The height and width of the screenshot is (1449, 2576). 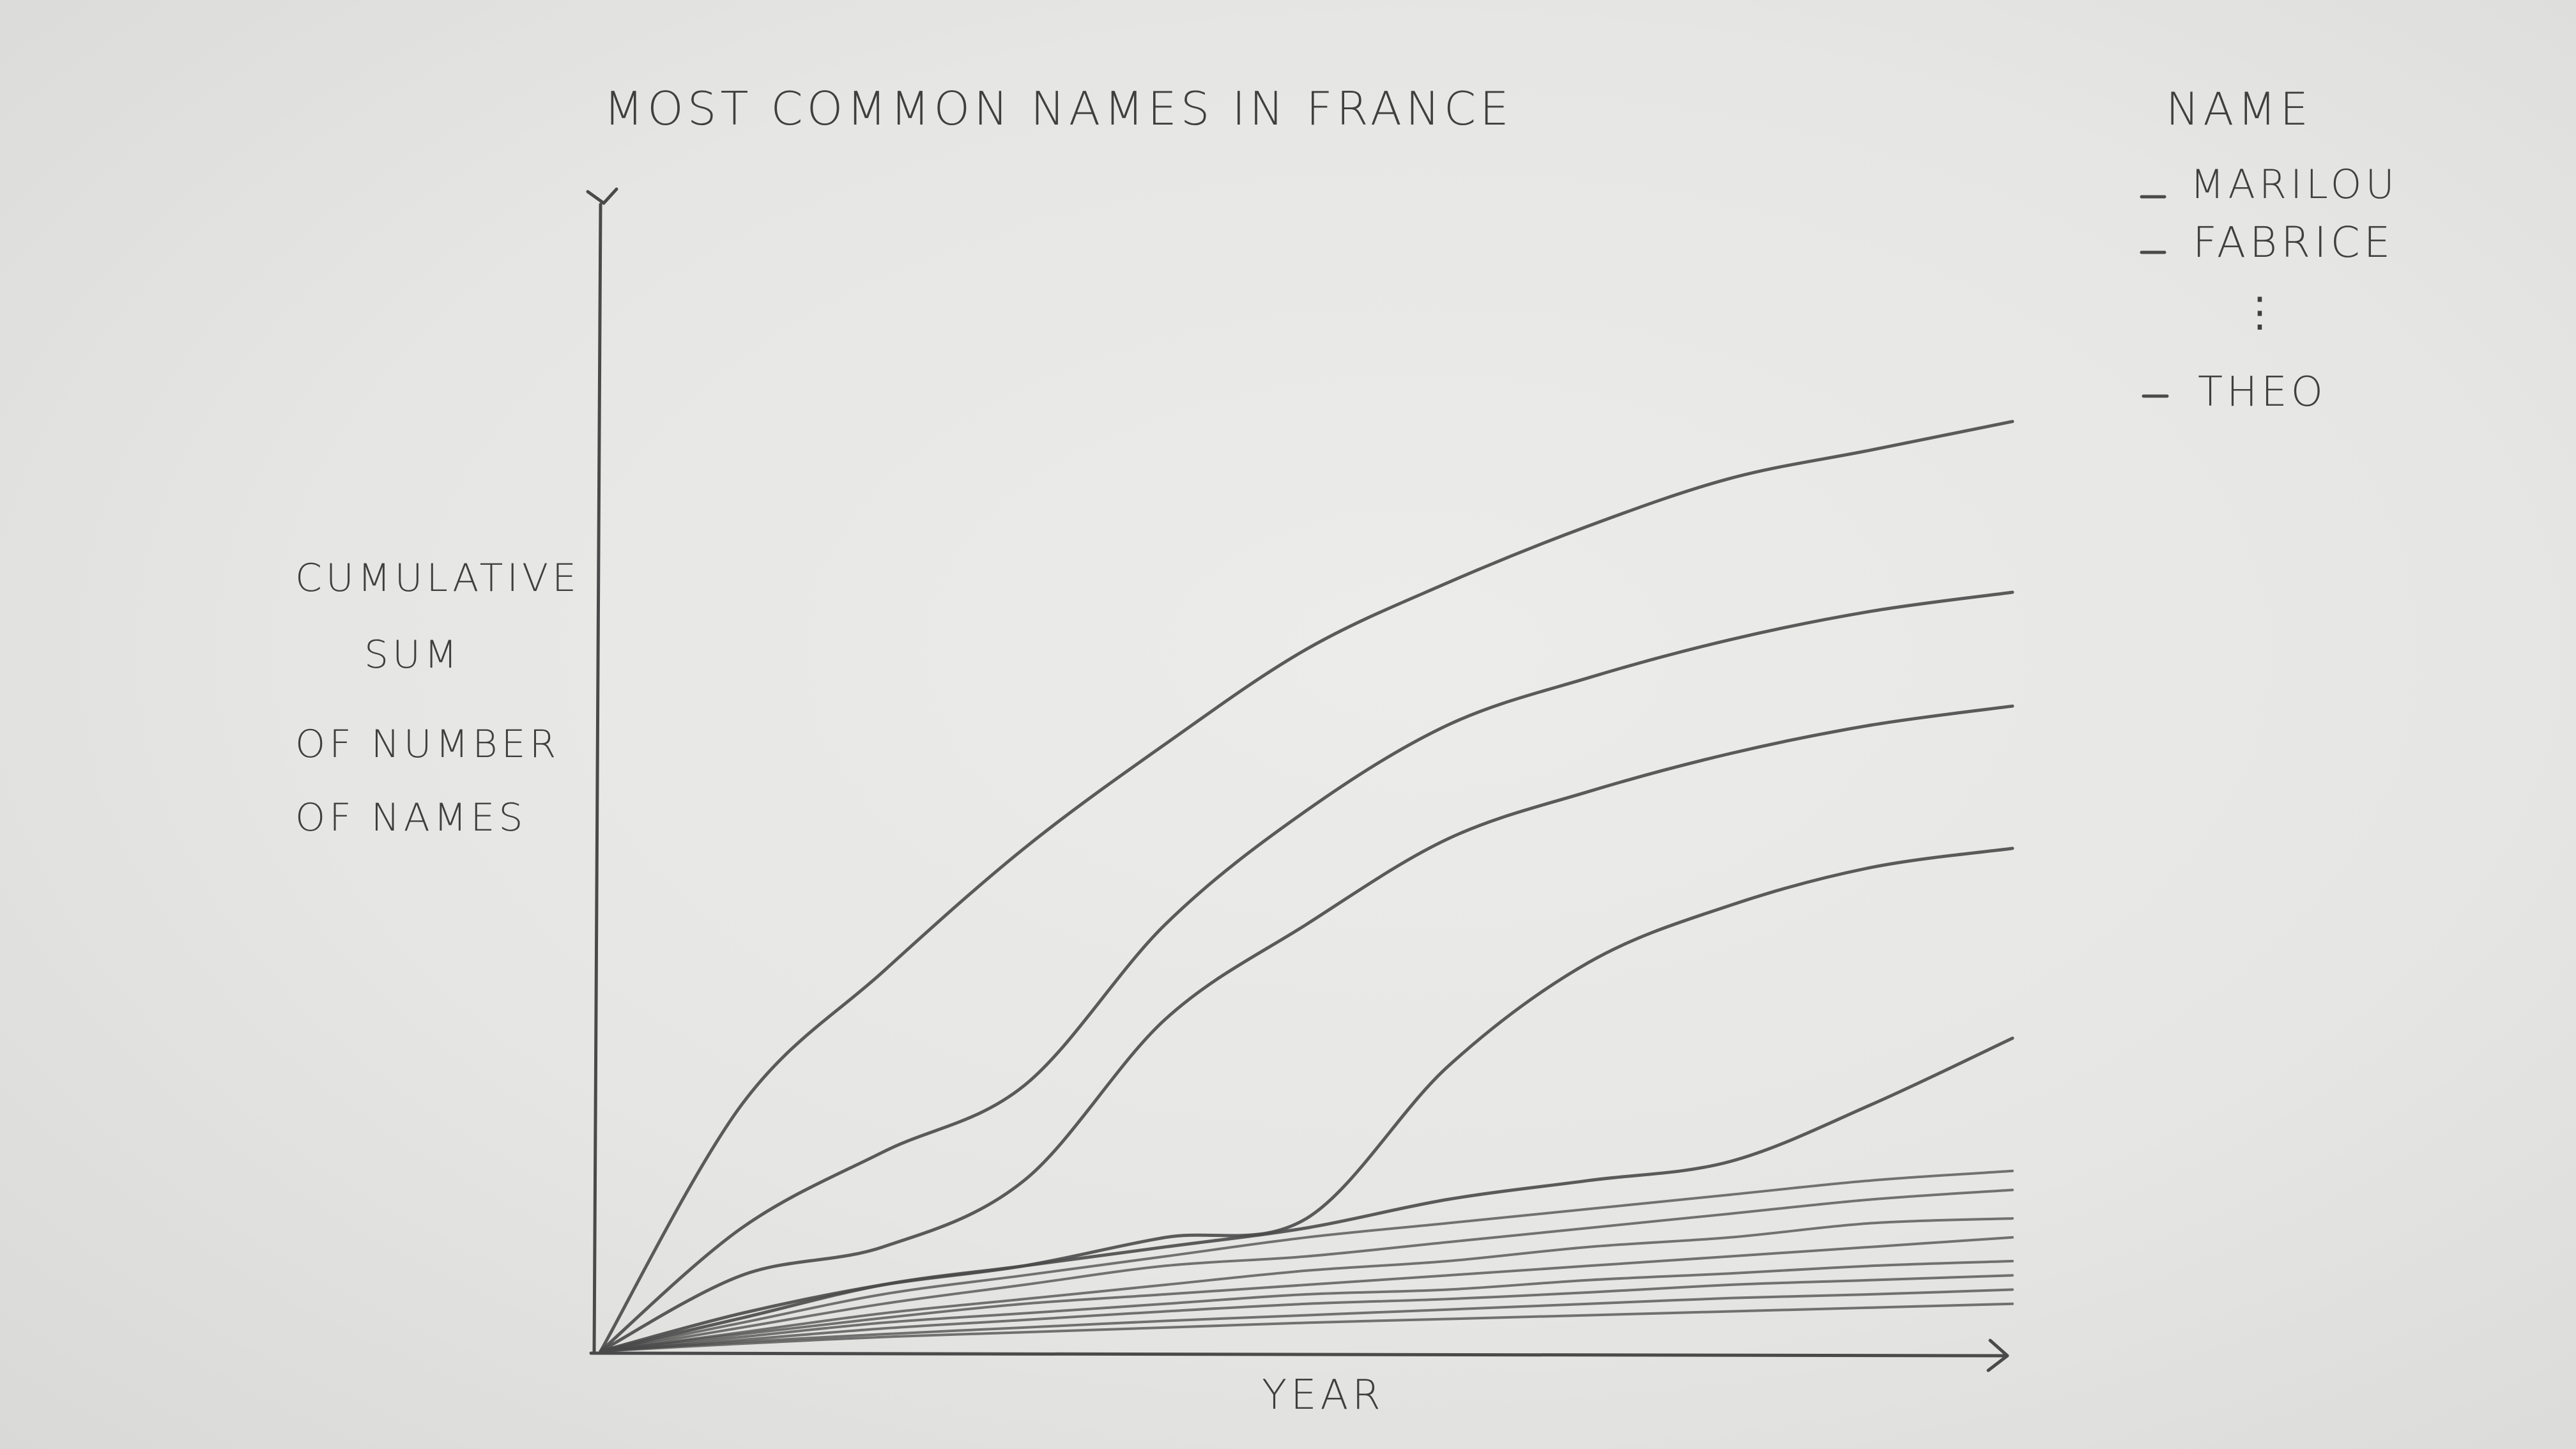 What do you see at coordinates (597, 778) in the screenshot?
I see `y-axis-line` at bounding box center [597, 778].